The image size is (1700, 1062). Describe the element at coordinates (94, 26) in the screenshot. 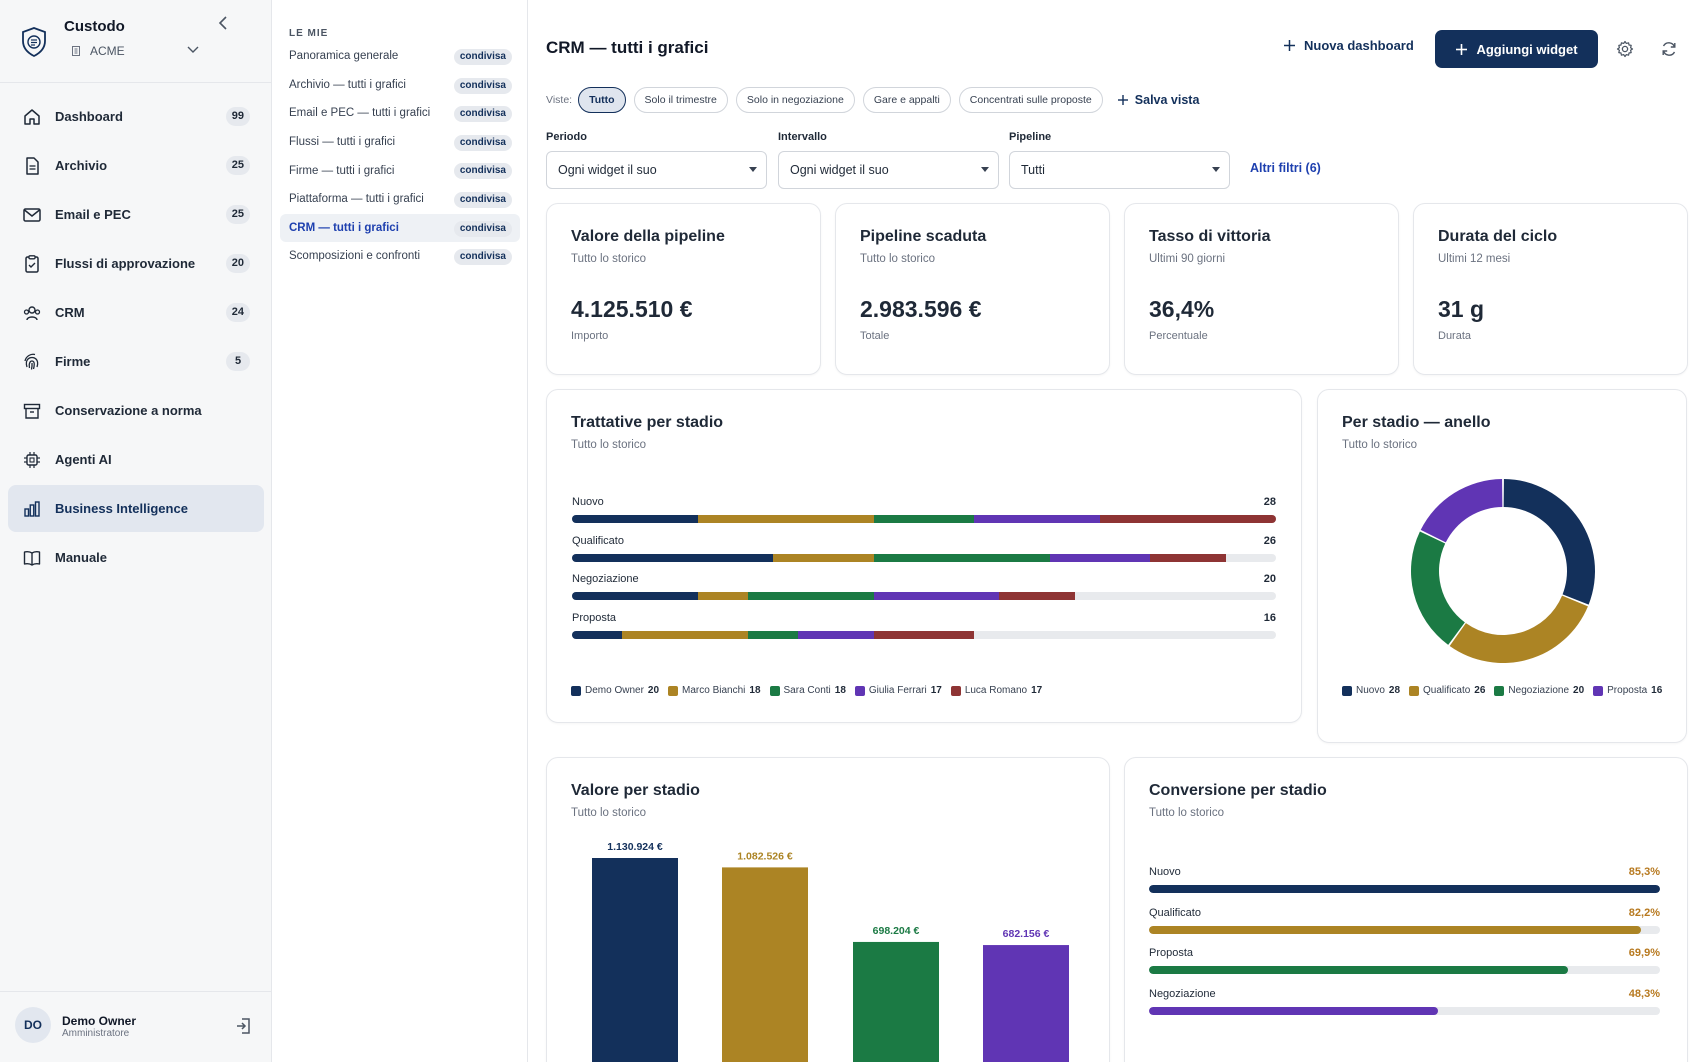

I see `app-name: Custodo` at that location.